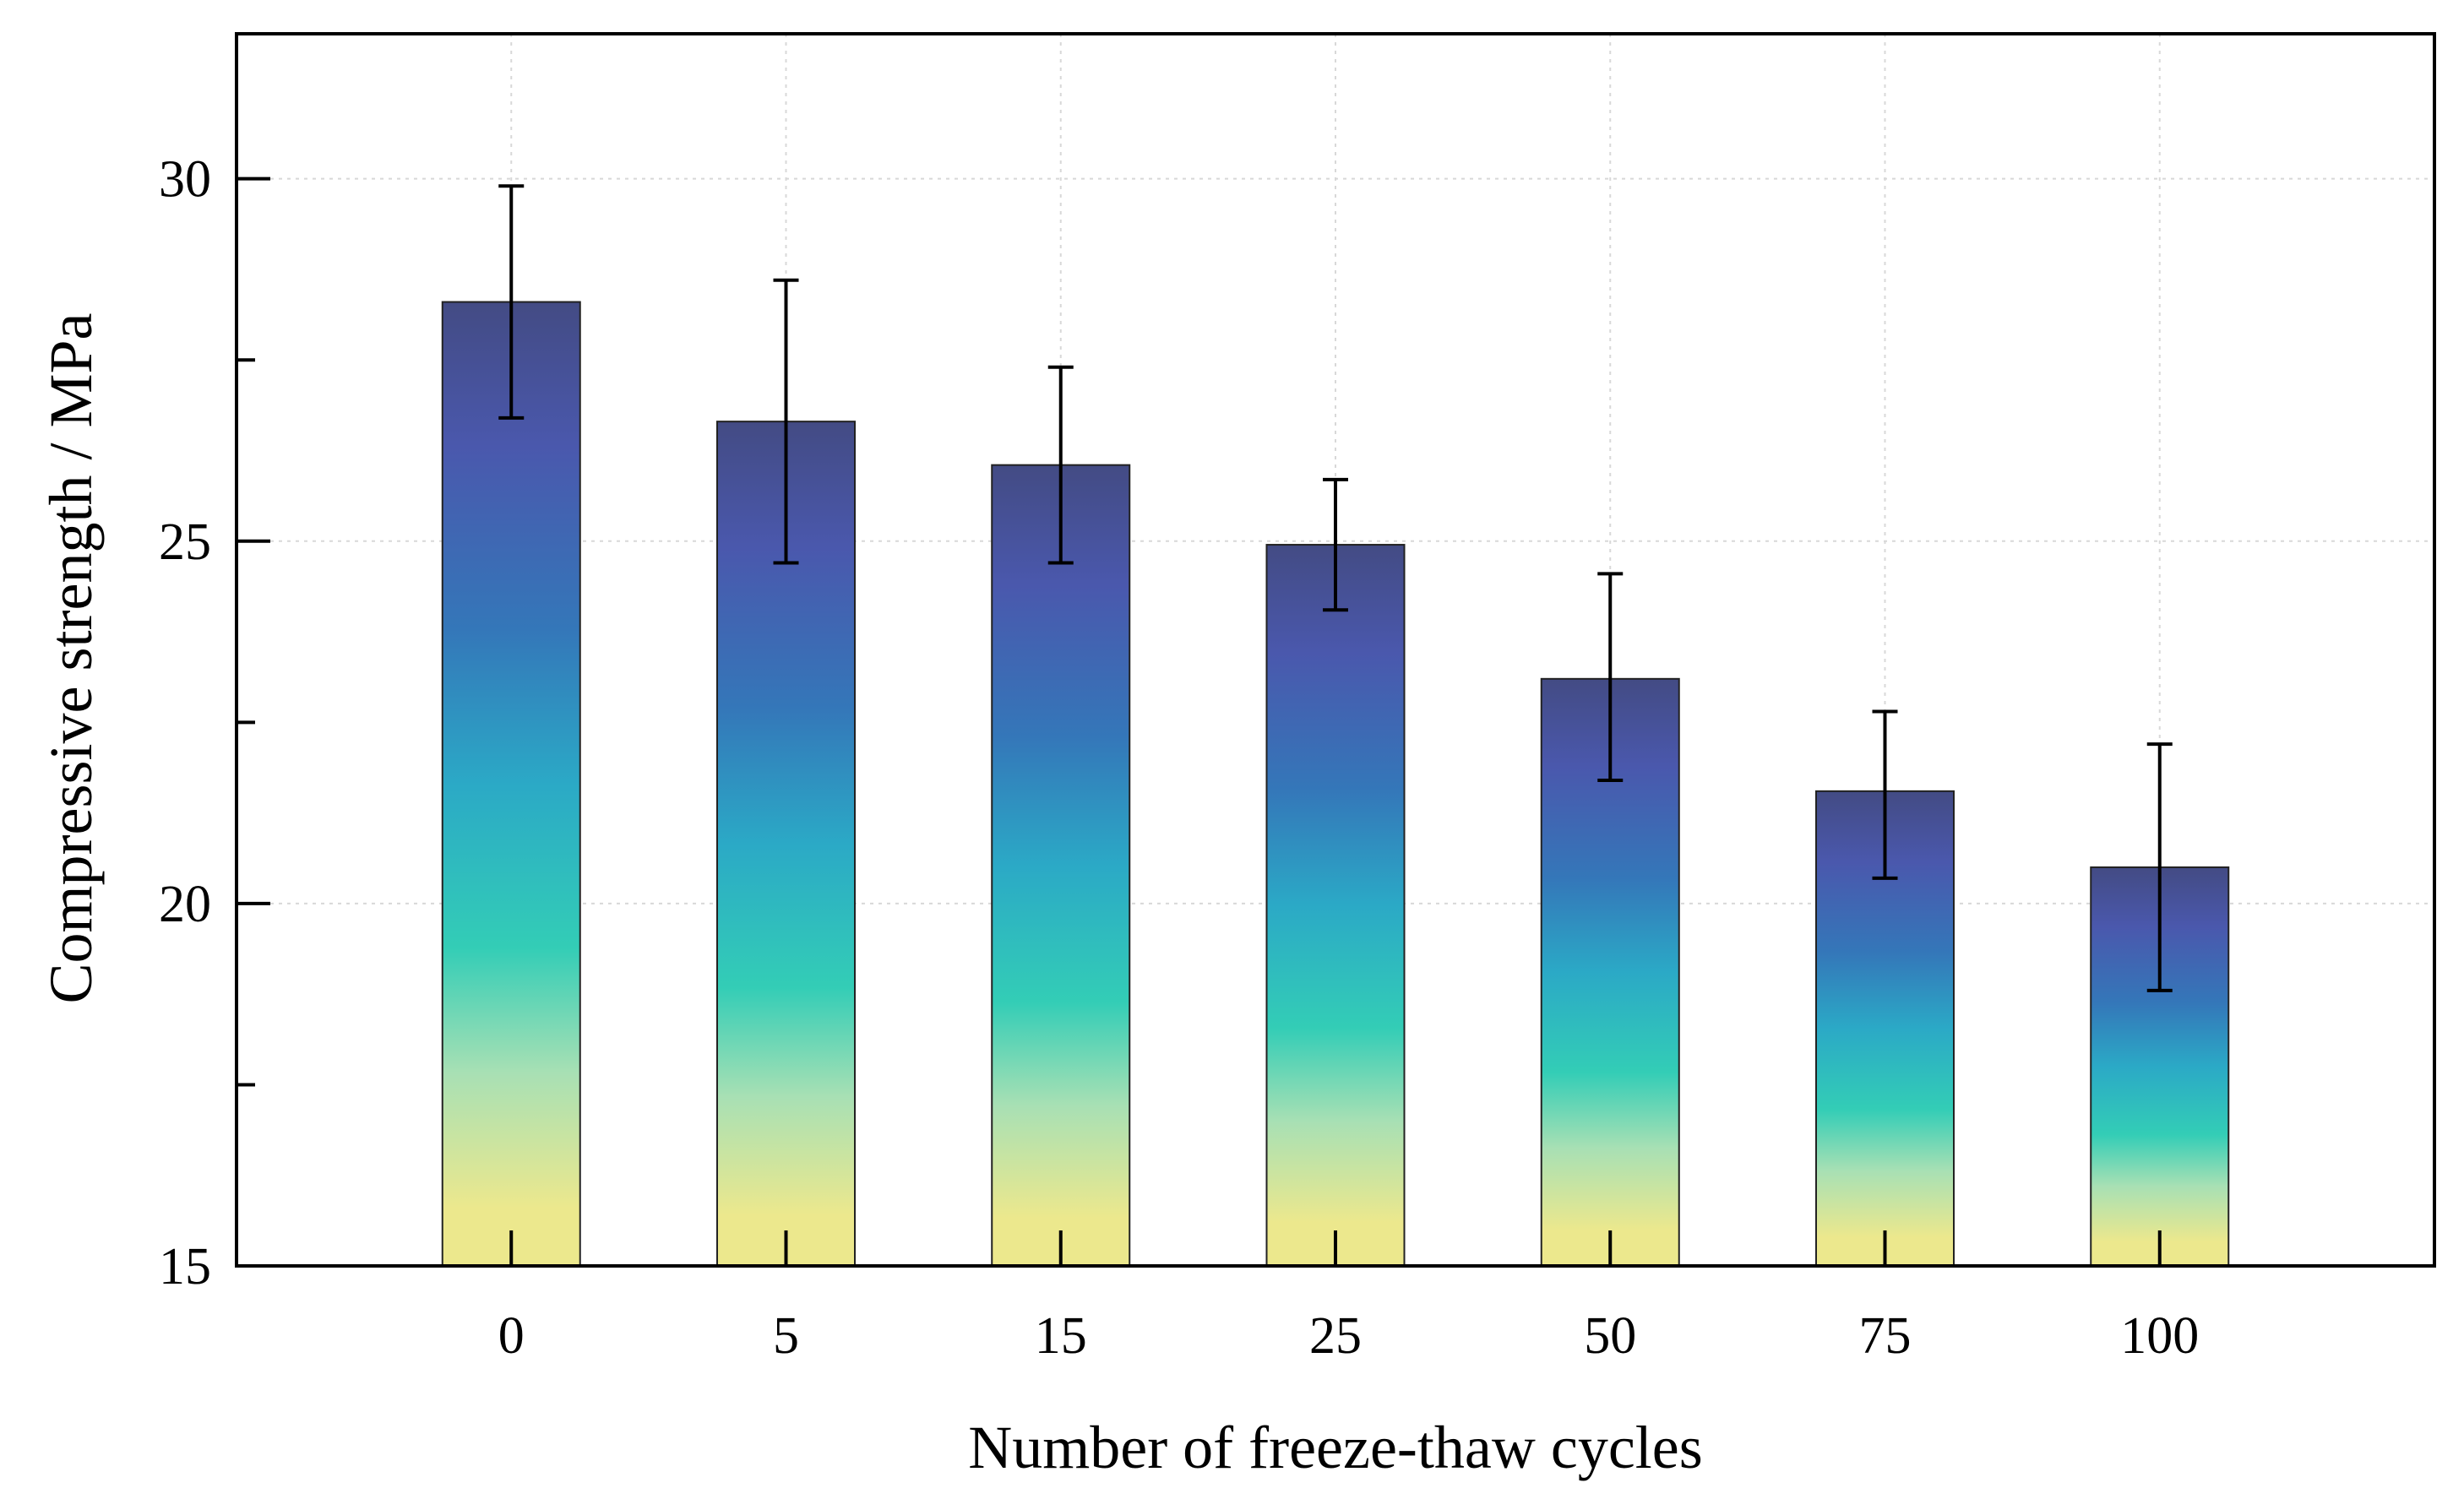 The width and height of the screenshot is (2464, 1499). What do you see at coordinates (1336, 1447) in the screenshot?
I see `x-axis-title: Number of freeze-thaw cycles` at bounding box center [1336, 1447].